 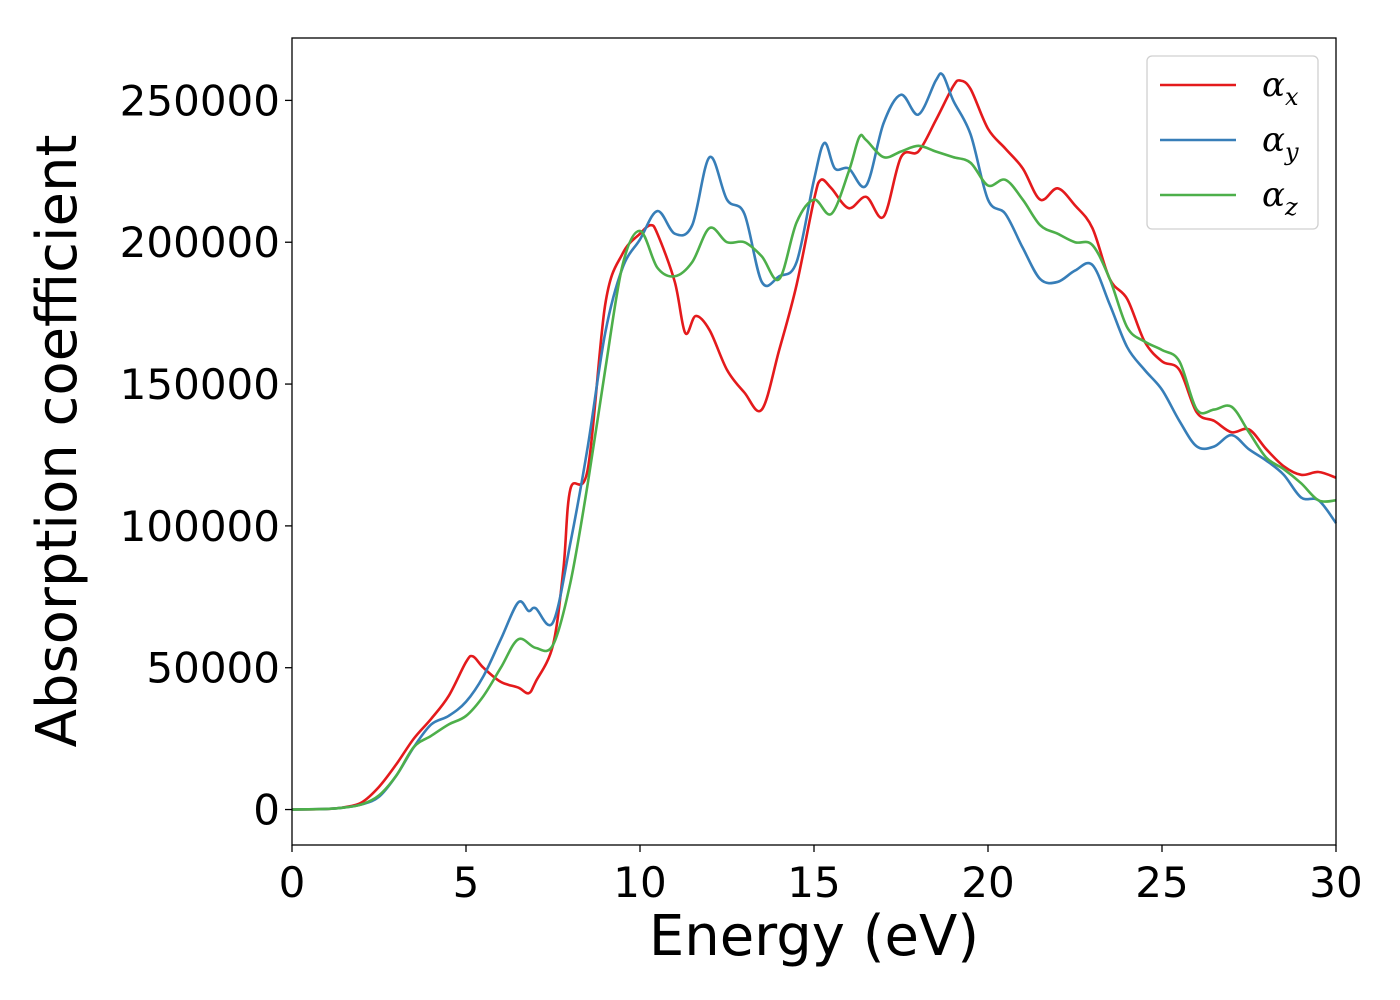 What do you see at coordinates (292, 882) in the screenshot?
I see `x-tick-label: 0` at bounding box center [292, 882].